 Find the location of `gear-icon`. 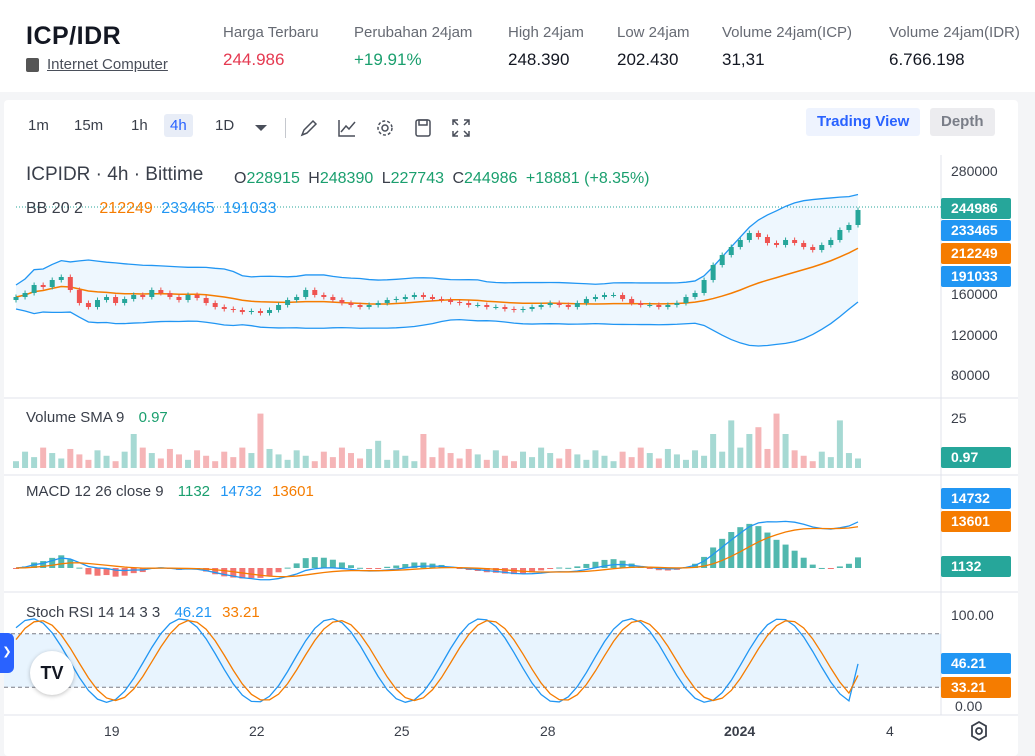

gear-icon is located at coordinates (385, 128).